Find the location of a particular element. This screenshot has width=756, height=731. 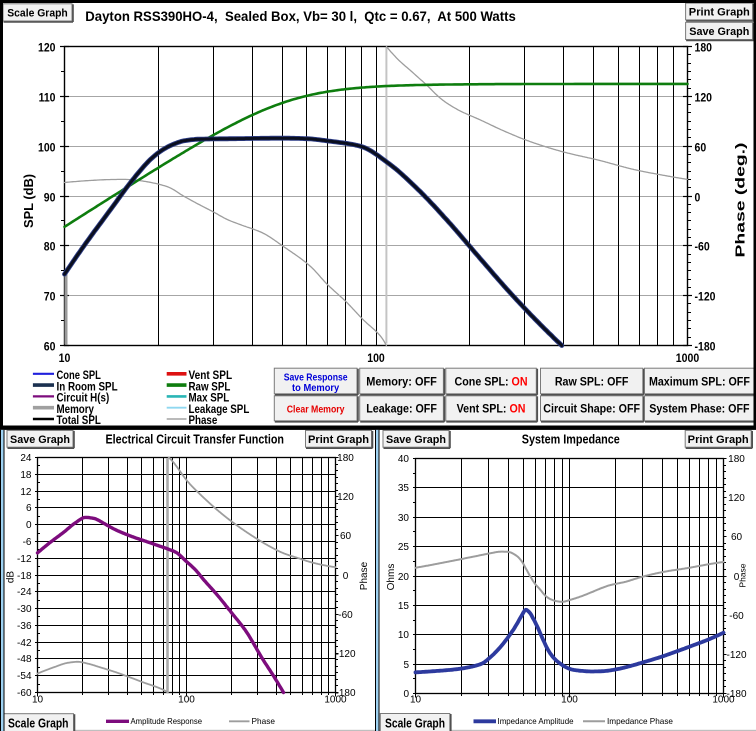

svg-text: Ohms is located at coordinates (391, 577).